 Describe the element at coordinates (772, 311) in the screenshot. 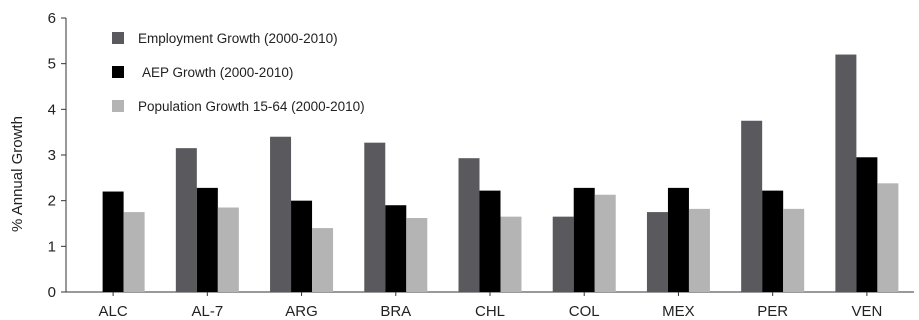

I see `x-tick-label: PER` at that location.